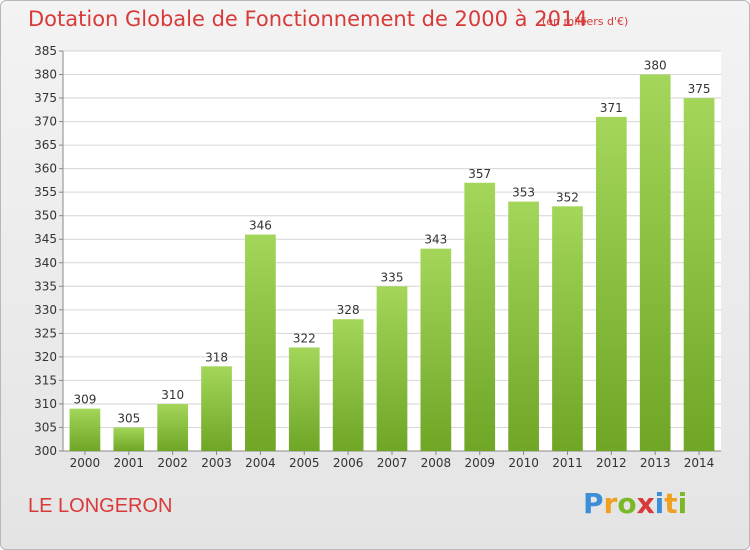 The width and height of the screenshot is (750, 550). I want to click on logo-letter-i1: i, so click(659, 503).